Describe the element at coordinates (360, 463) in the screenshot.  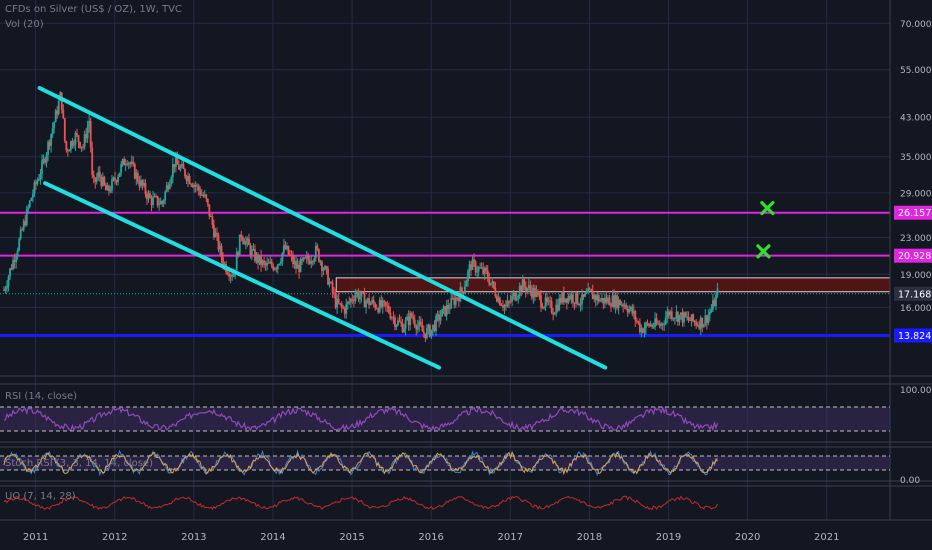
I see `stoch-d-line` at that location.